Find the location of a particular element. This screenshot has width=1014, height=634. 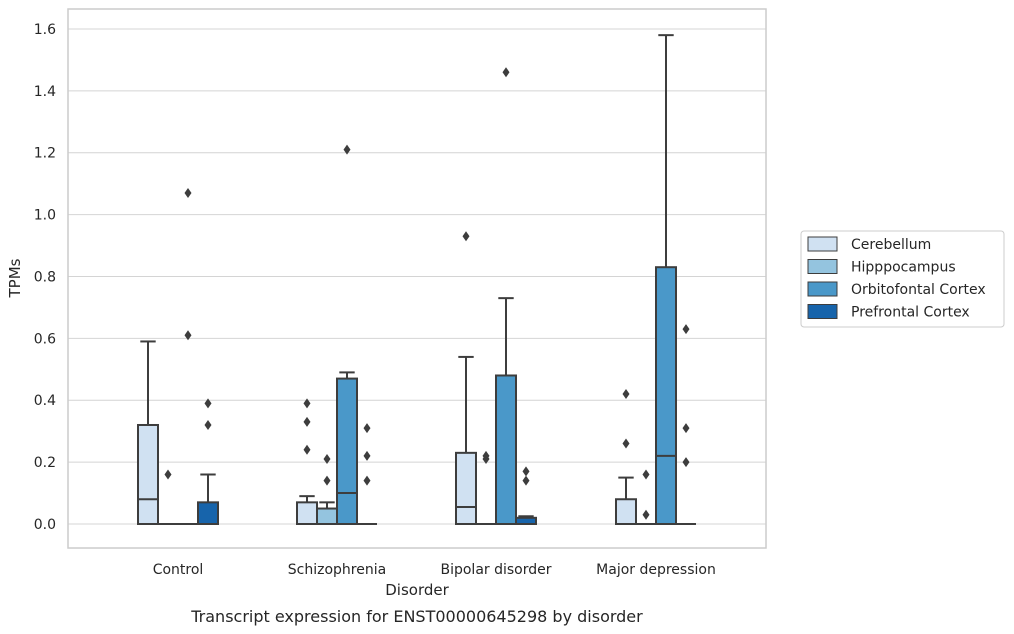

y-axis-ticks: 0.0 0.2 0.4 0.6 0.8 1.0 1.2 1.4 1.6 is located at coordinates (45, 277).